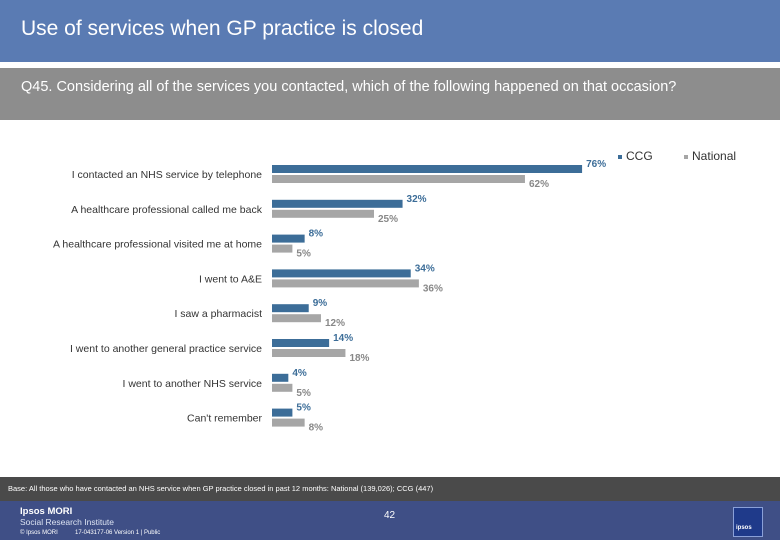  Describe the element at coordinates (714, 156) in the screenshot. I see `legend-label-national: National` at that location.